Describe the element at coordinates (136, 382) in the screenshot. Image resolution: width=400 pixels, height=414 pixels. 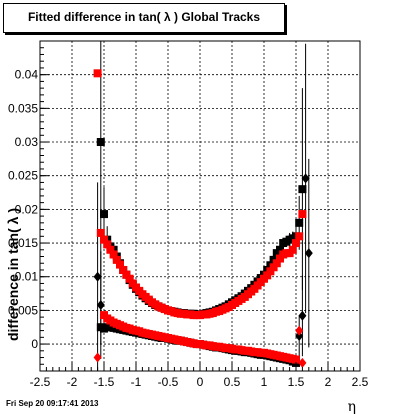
I see `x-tick-label: -1` at that location.